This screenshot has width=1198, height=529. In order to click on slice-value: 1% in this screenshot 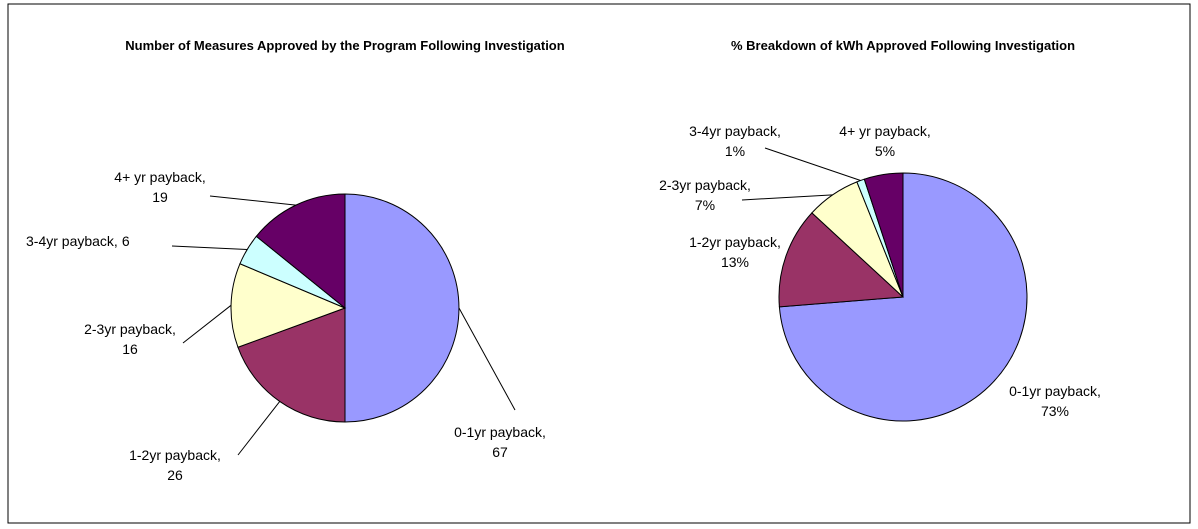, I will do `click(735, 151)`.